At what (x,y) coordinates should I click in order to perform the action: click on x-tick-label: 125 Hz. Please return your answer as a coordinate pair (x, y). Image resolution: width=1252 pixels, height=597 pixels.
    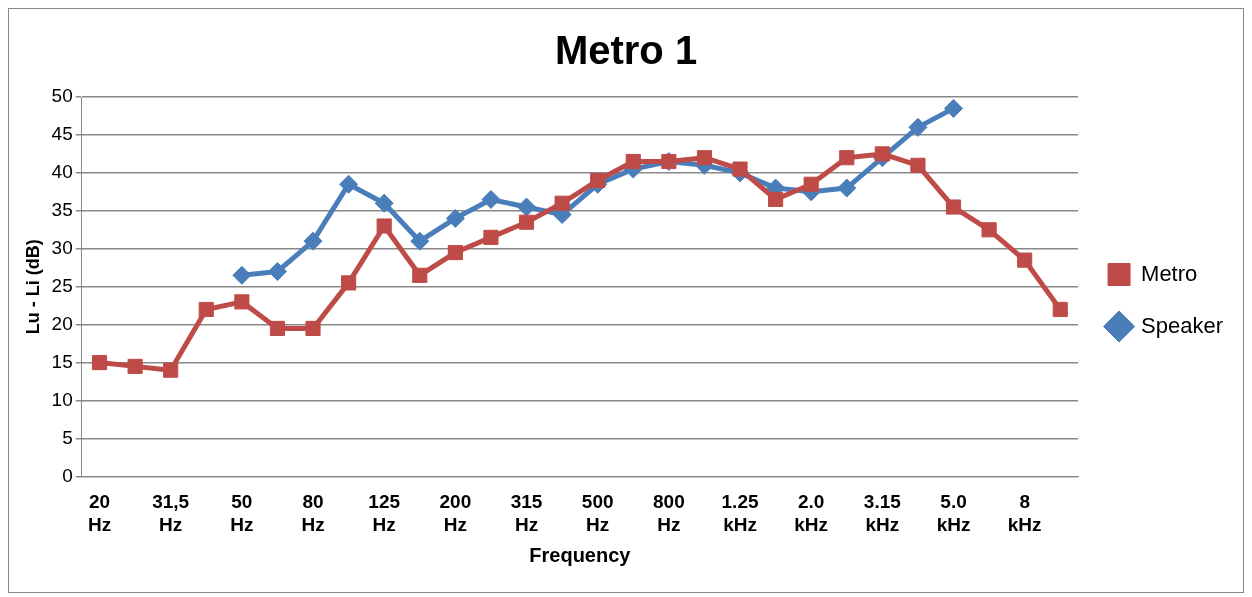
    Looking at the image, I should click on (384, 513).